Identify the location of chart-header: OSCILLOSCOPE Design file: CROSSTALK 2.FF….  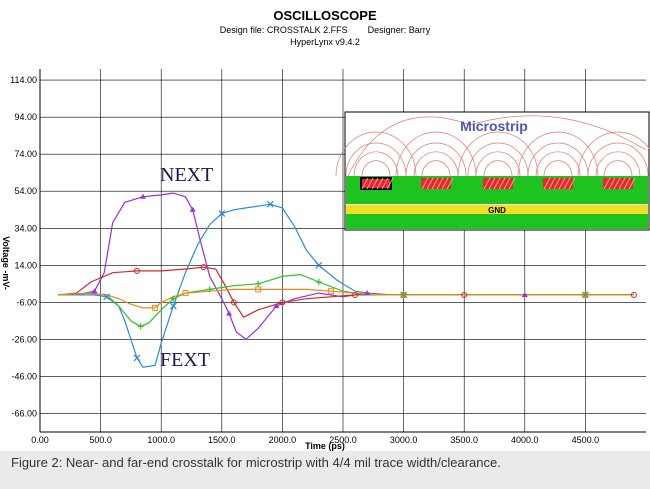
(325, 28).